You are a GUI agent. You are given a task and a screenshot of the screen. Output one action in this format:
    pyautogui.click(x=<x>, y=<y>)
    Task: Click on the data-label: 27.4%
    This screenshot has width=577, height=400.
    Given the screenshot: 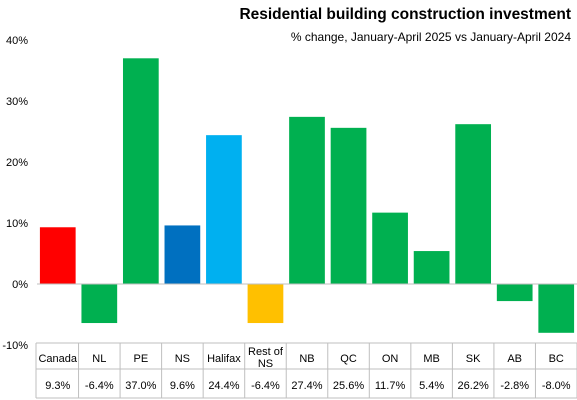 What is the action you would take?
    pyautogui.click(x=306, y=386)
    